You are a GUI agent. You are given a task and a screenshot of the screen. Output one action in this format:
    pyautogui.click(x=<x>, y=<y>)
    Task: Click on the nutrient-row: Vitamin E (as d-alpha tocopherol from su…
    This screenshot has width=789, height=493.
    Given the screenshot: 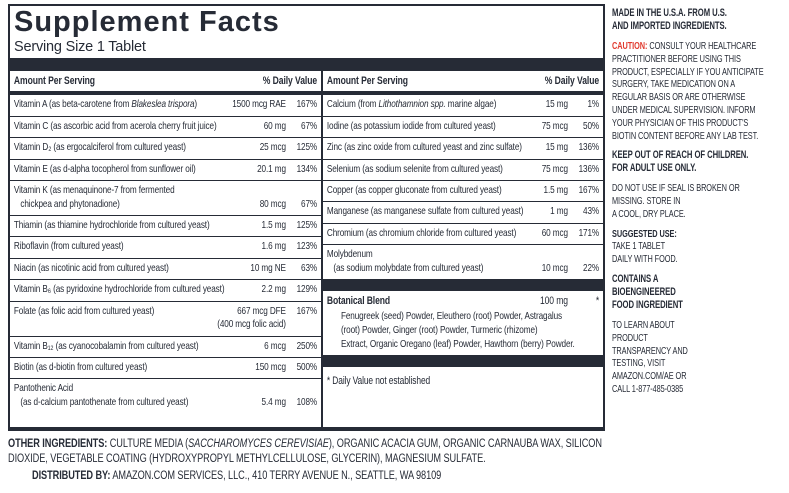 What is the action you would take?
    pyautogui.click(x=165, y=169)
    